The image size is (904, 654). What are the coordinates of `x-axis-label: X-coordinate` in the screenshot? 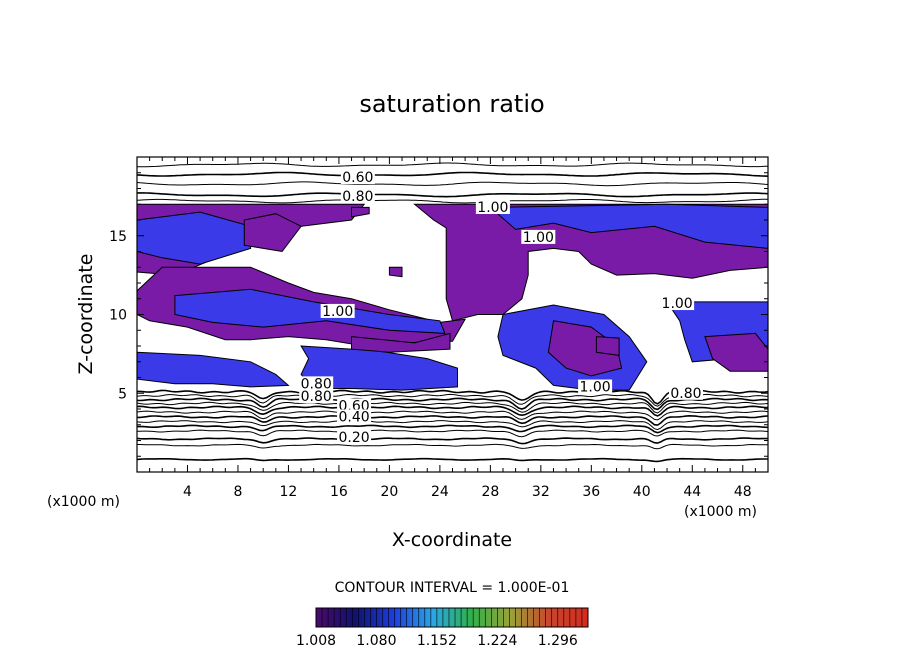 It's located at (452, 540).